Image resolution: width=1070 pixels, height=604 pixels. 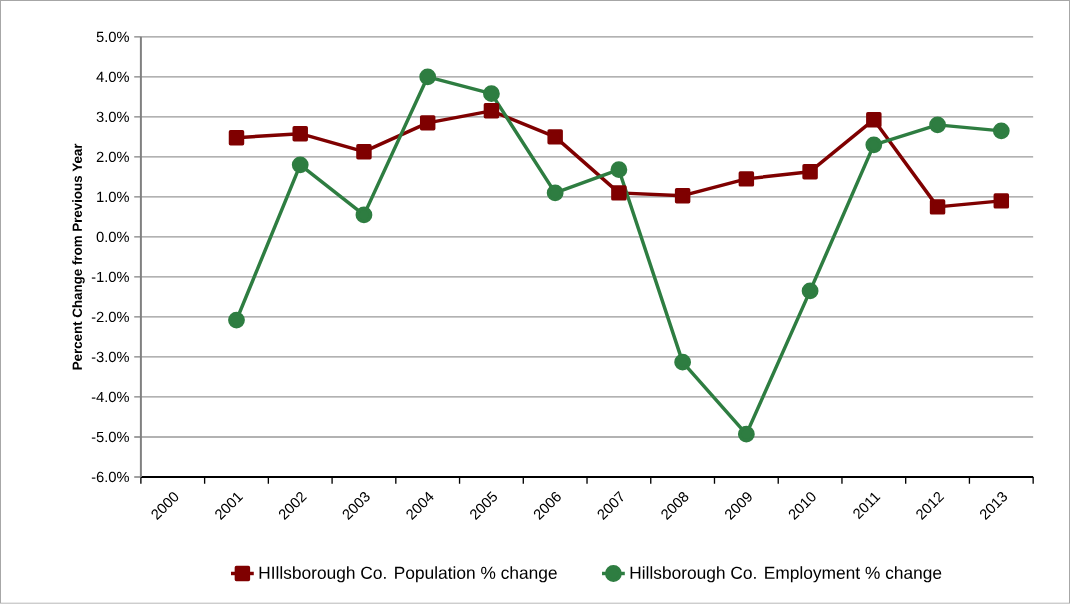 What do you see at coordinates (110, 357) in the screenshot?
I see `y-tick-label: -3.0%` at bounding box center [110, 357].